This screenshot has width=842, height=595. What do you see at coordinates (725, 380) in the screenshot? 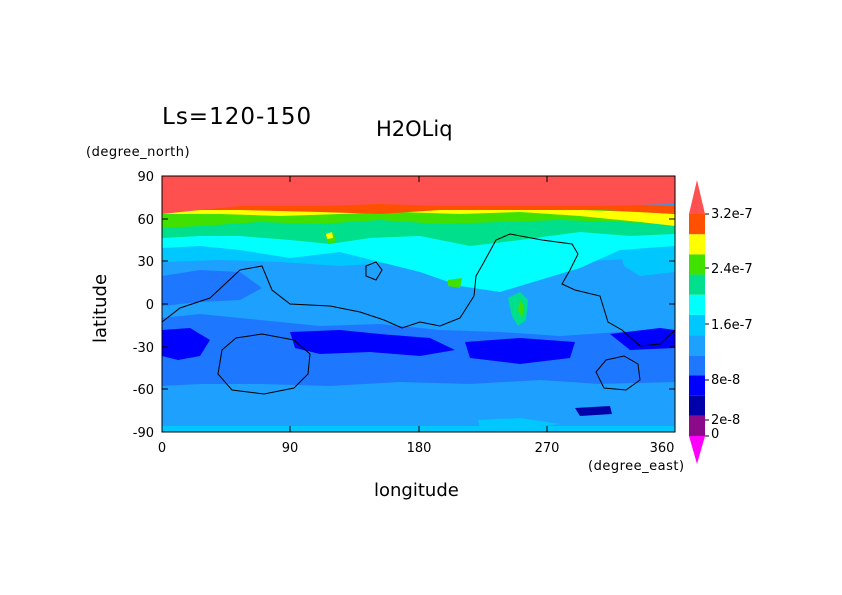
I see `colorbar-label: 8e-8` at bounding box center [725, 380].